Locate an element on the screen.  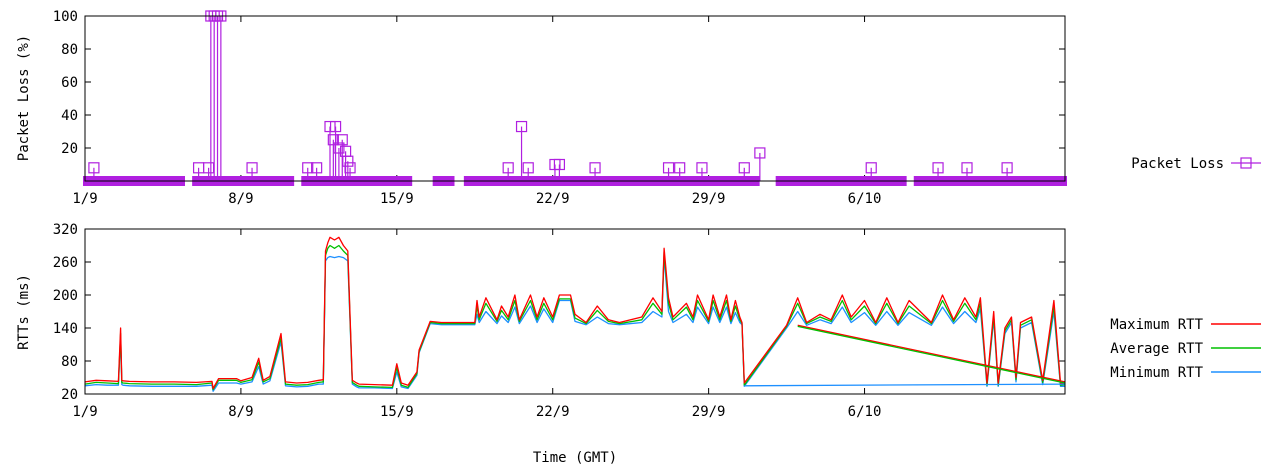
legend-label-minimum-rtt: Minimum RTT is located at coordinates (1156, 373).